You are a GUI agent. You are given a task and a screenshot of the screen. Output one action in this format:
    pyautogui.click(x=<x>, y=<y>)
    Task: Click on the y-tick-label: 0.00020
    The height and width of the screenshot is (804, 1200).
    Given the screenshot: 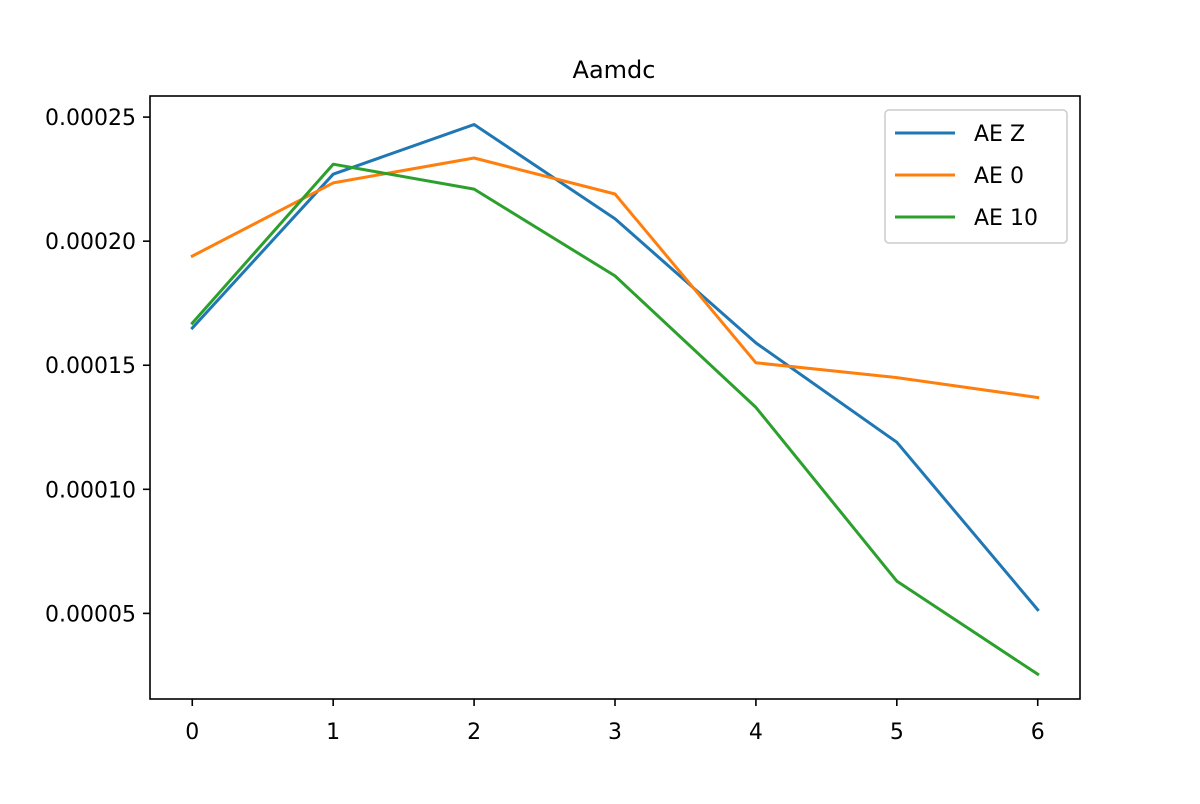 What is the action you would take?
    pyautogui.click(x=90, y=242)
    